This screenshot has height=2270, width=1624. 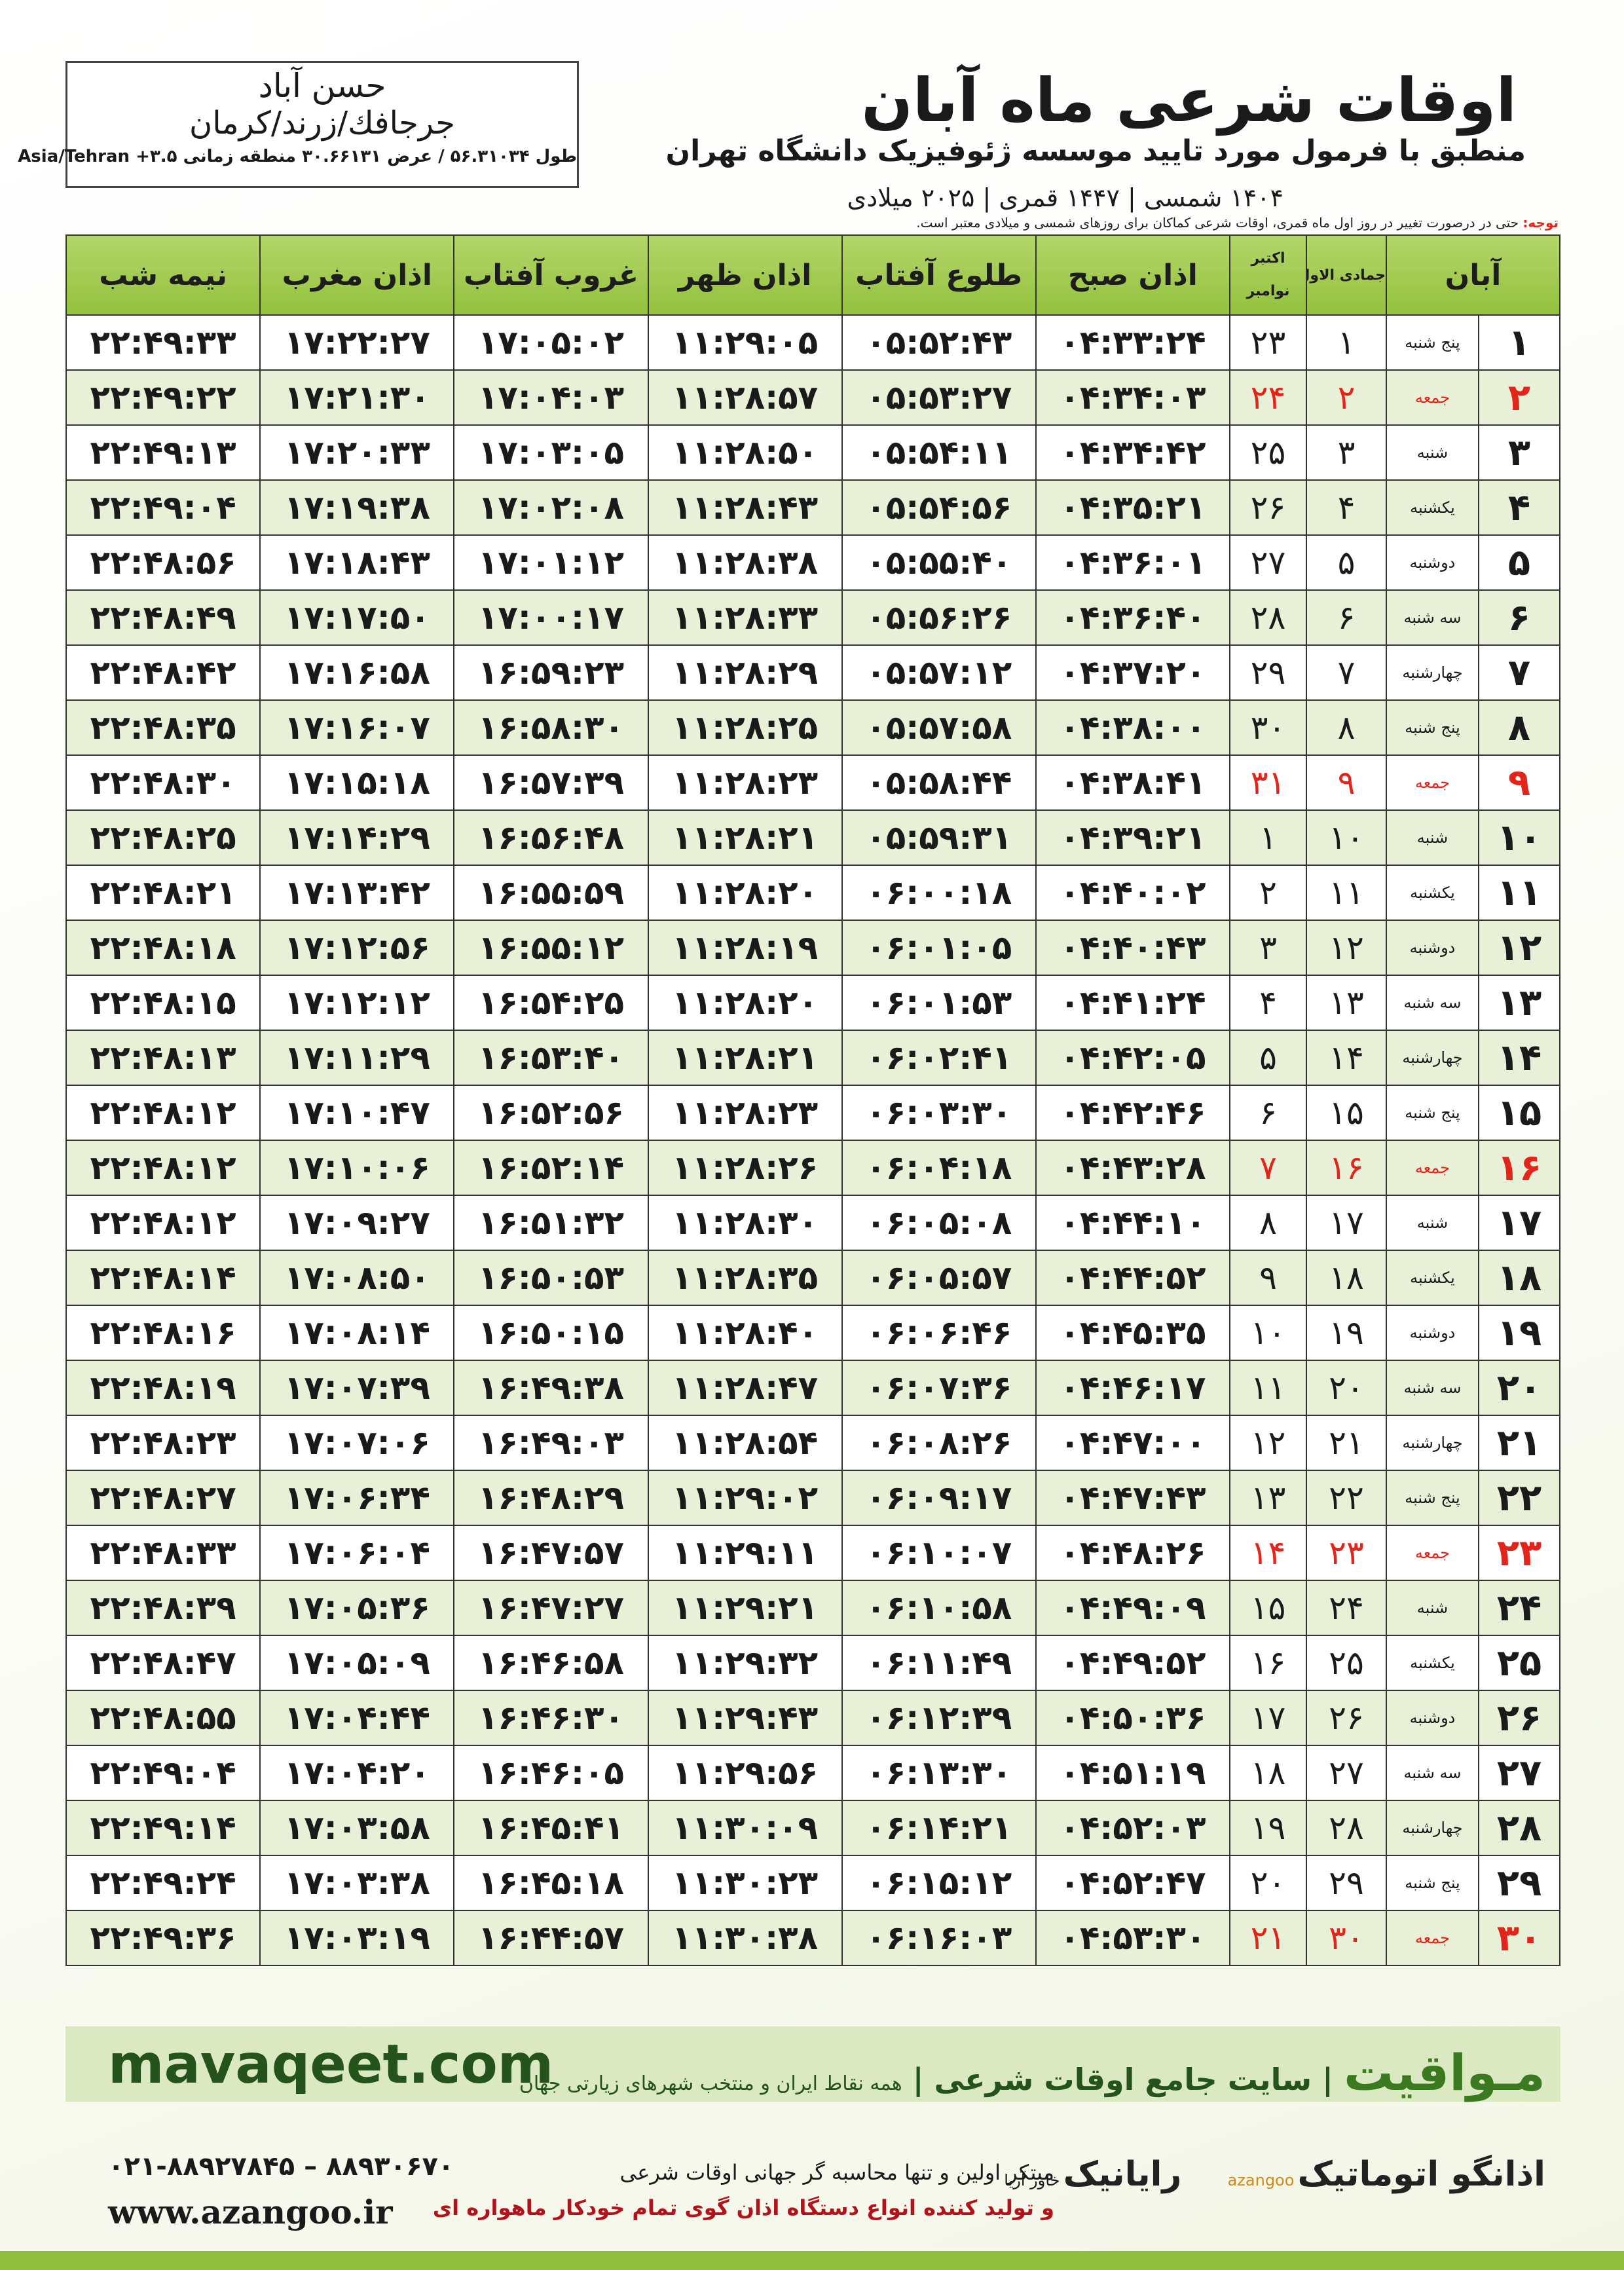 I want to click on weekday: یکشنبه, so click(x=1432, y=893).